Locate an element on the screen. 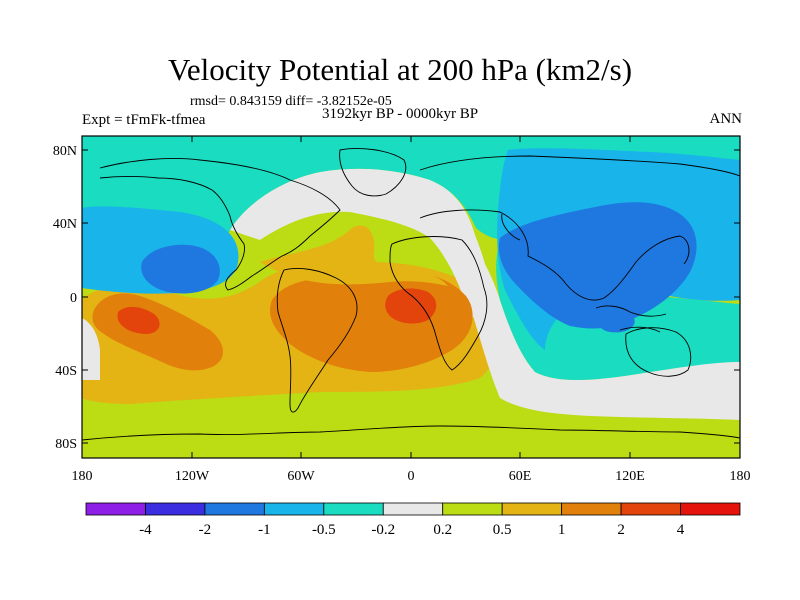 Image resolution: width=800 pixels, height=600 pixels. coastline-eurasia is located at coordinates (579, 228).